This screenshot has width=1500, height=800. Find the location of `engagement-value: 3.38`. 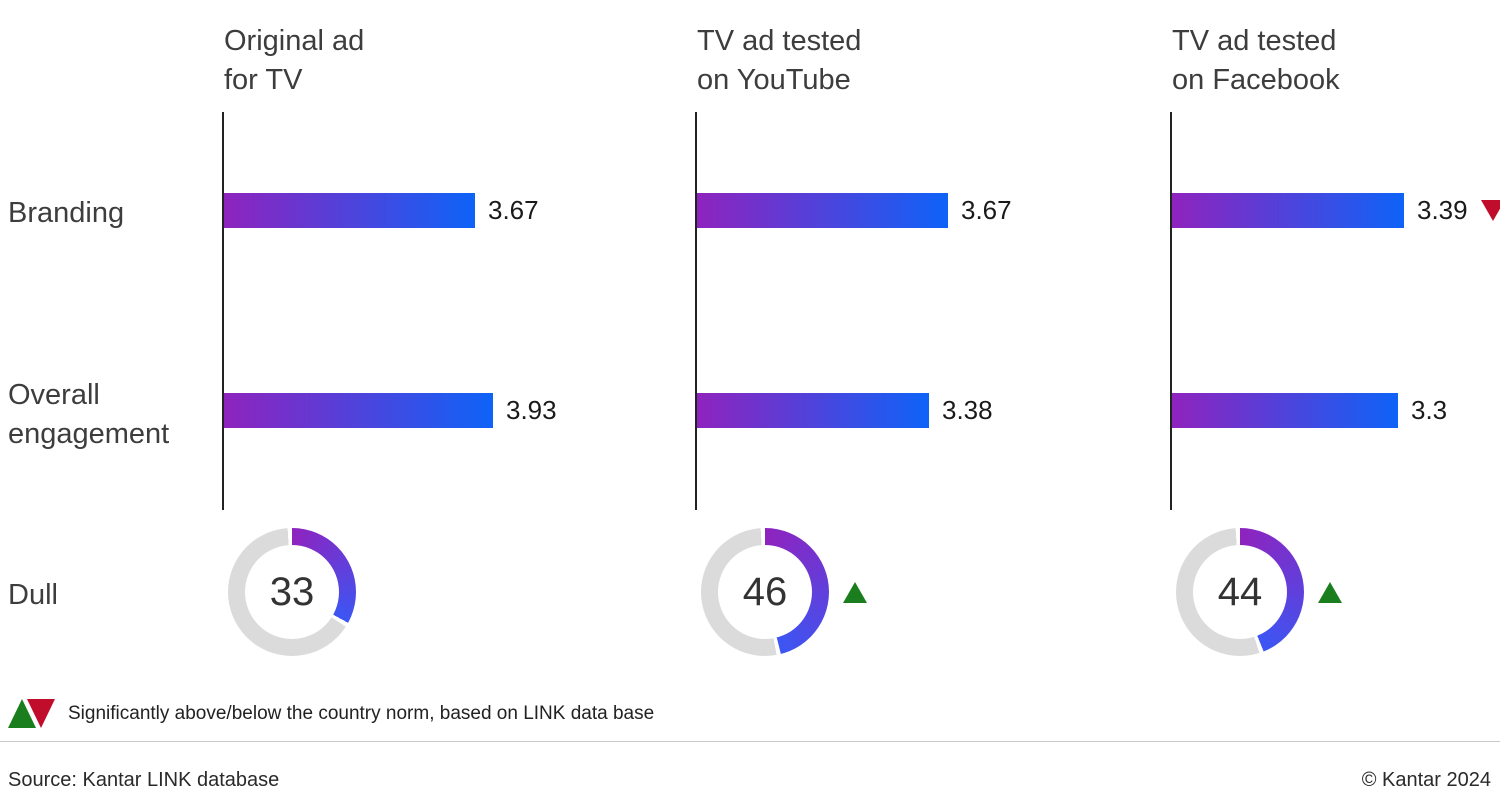

engagement-value: 3.38 is located at coordinates (967, 410).